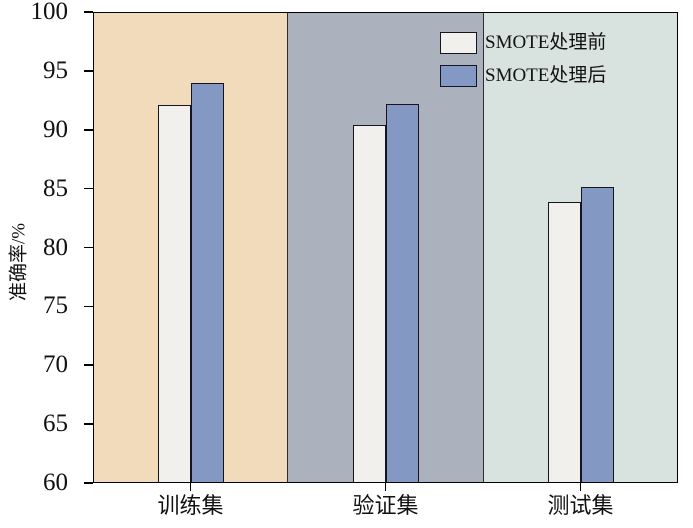 Image resolution: width=693 pixels, height=528 pixels. I want to click on y-tick-label-90: 90, so click(55, 129).